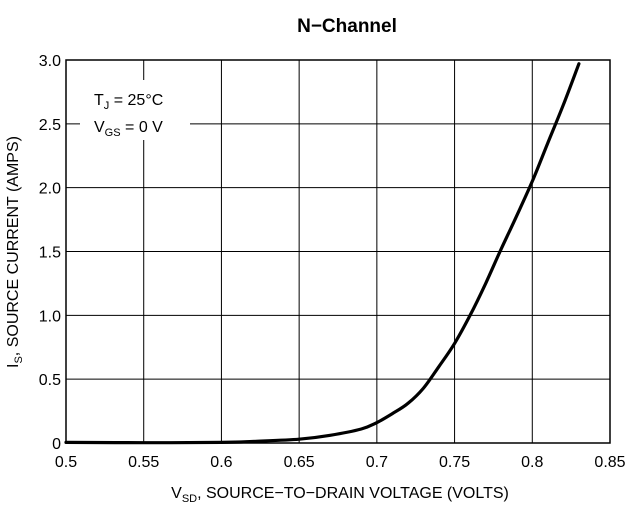  What do you see at coordinates (221, 462) in the screenshot?
I see `x-tick-label: 0.6` at bounding box center [221, 462].